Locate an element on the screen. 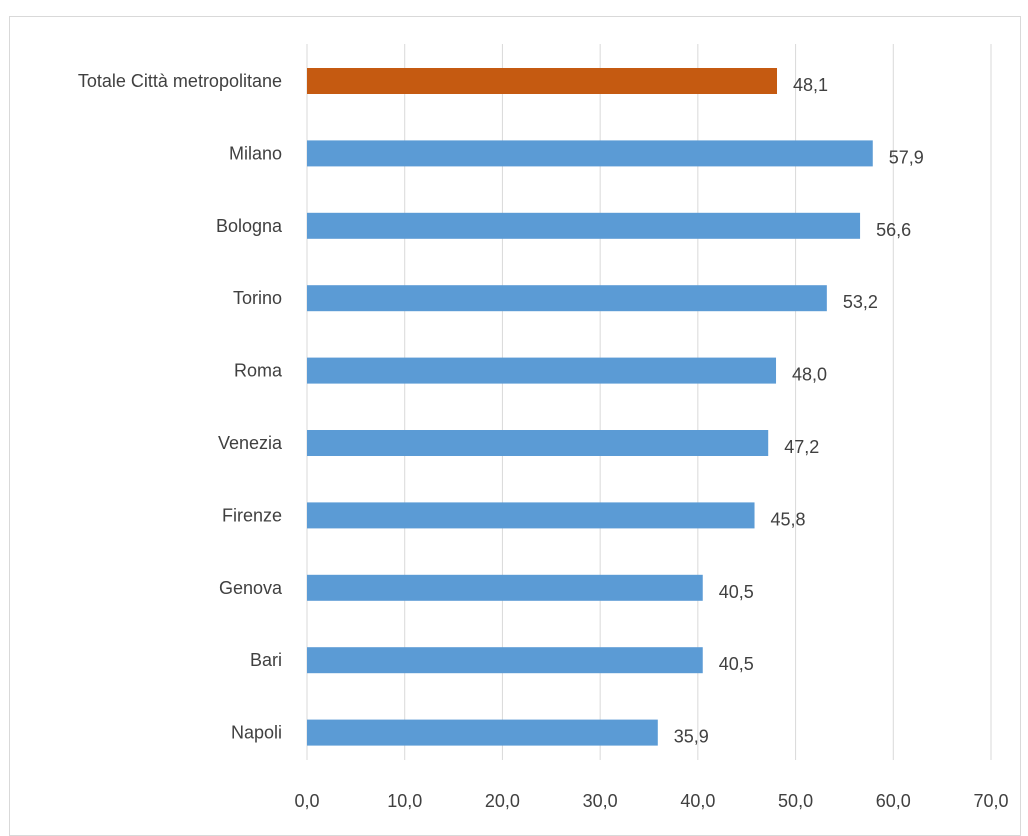 The width and height of the screenshot is (1028, 836). x-tick-label: 30,0 is located at coordinates (600, 801).